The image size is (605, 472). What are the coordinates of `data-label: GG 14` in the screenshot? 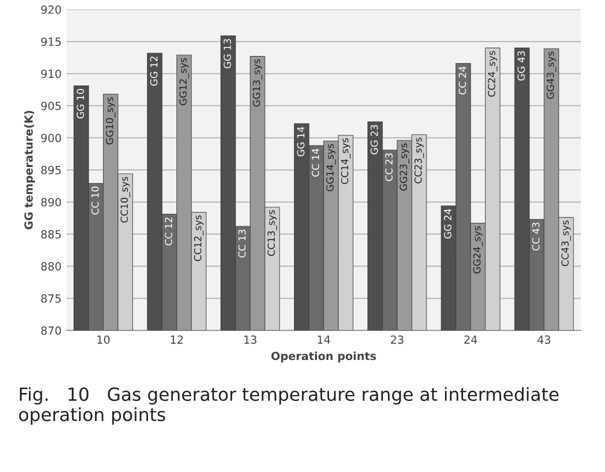 It's located at (300, 141).